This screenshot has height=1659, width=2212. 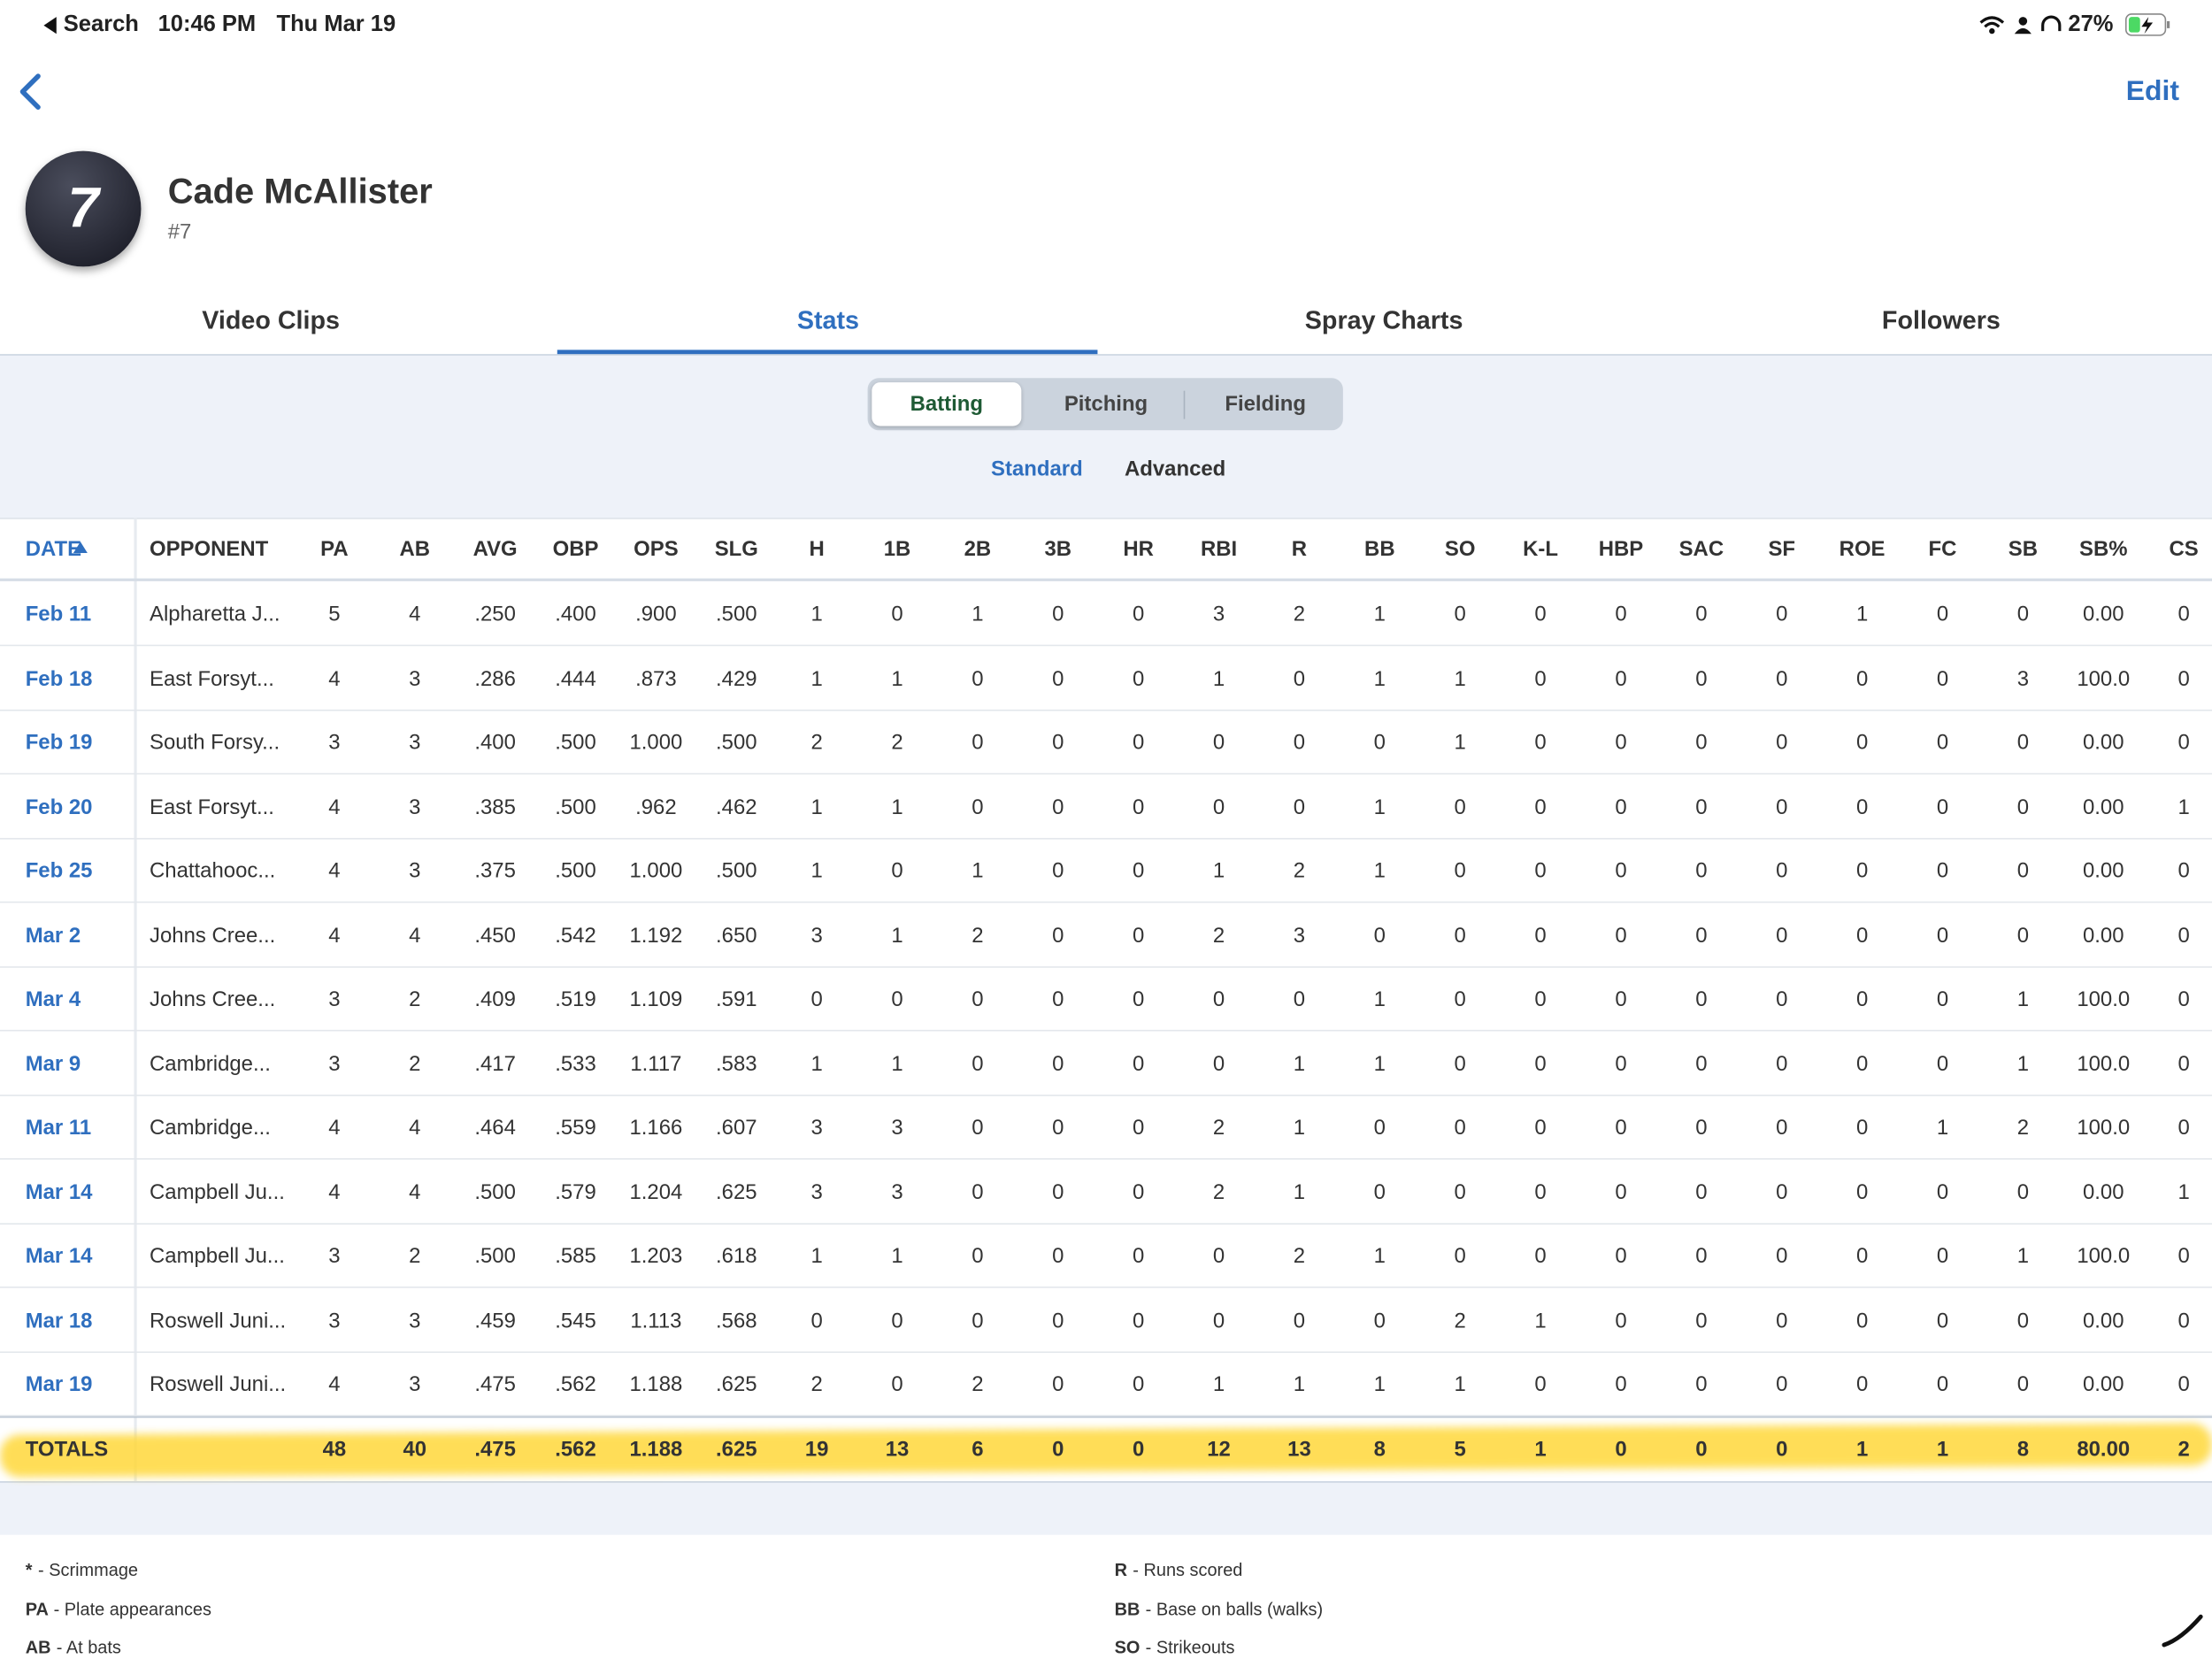 What do you see at coordinates (1106, 405) in the screenshot?
I see `segment: Pitching` at bounding box center [1106, 405].